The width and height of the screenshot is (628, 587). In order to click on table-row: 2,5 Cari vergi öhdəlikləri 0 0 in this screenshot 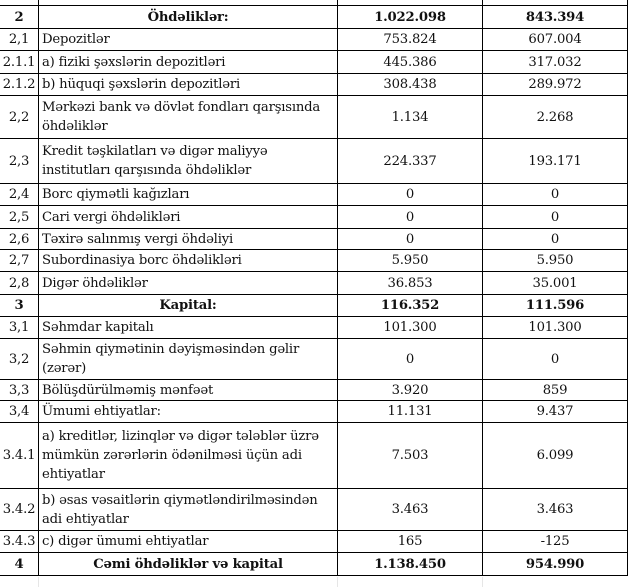, I will do `click(314, 217)`.